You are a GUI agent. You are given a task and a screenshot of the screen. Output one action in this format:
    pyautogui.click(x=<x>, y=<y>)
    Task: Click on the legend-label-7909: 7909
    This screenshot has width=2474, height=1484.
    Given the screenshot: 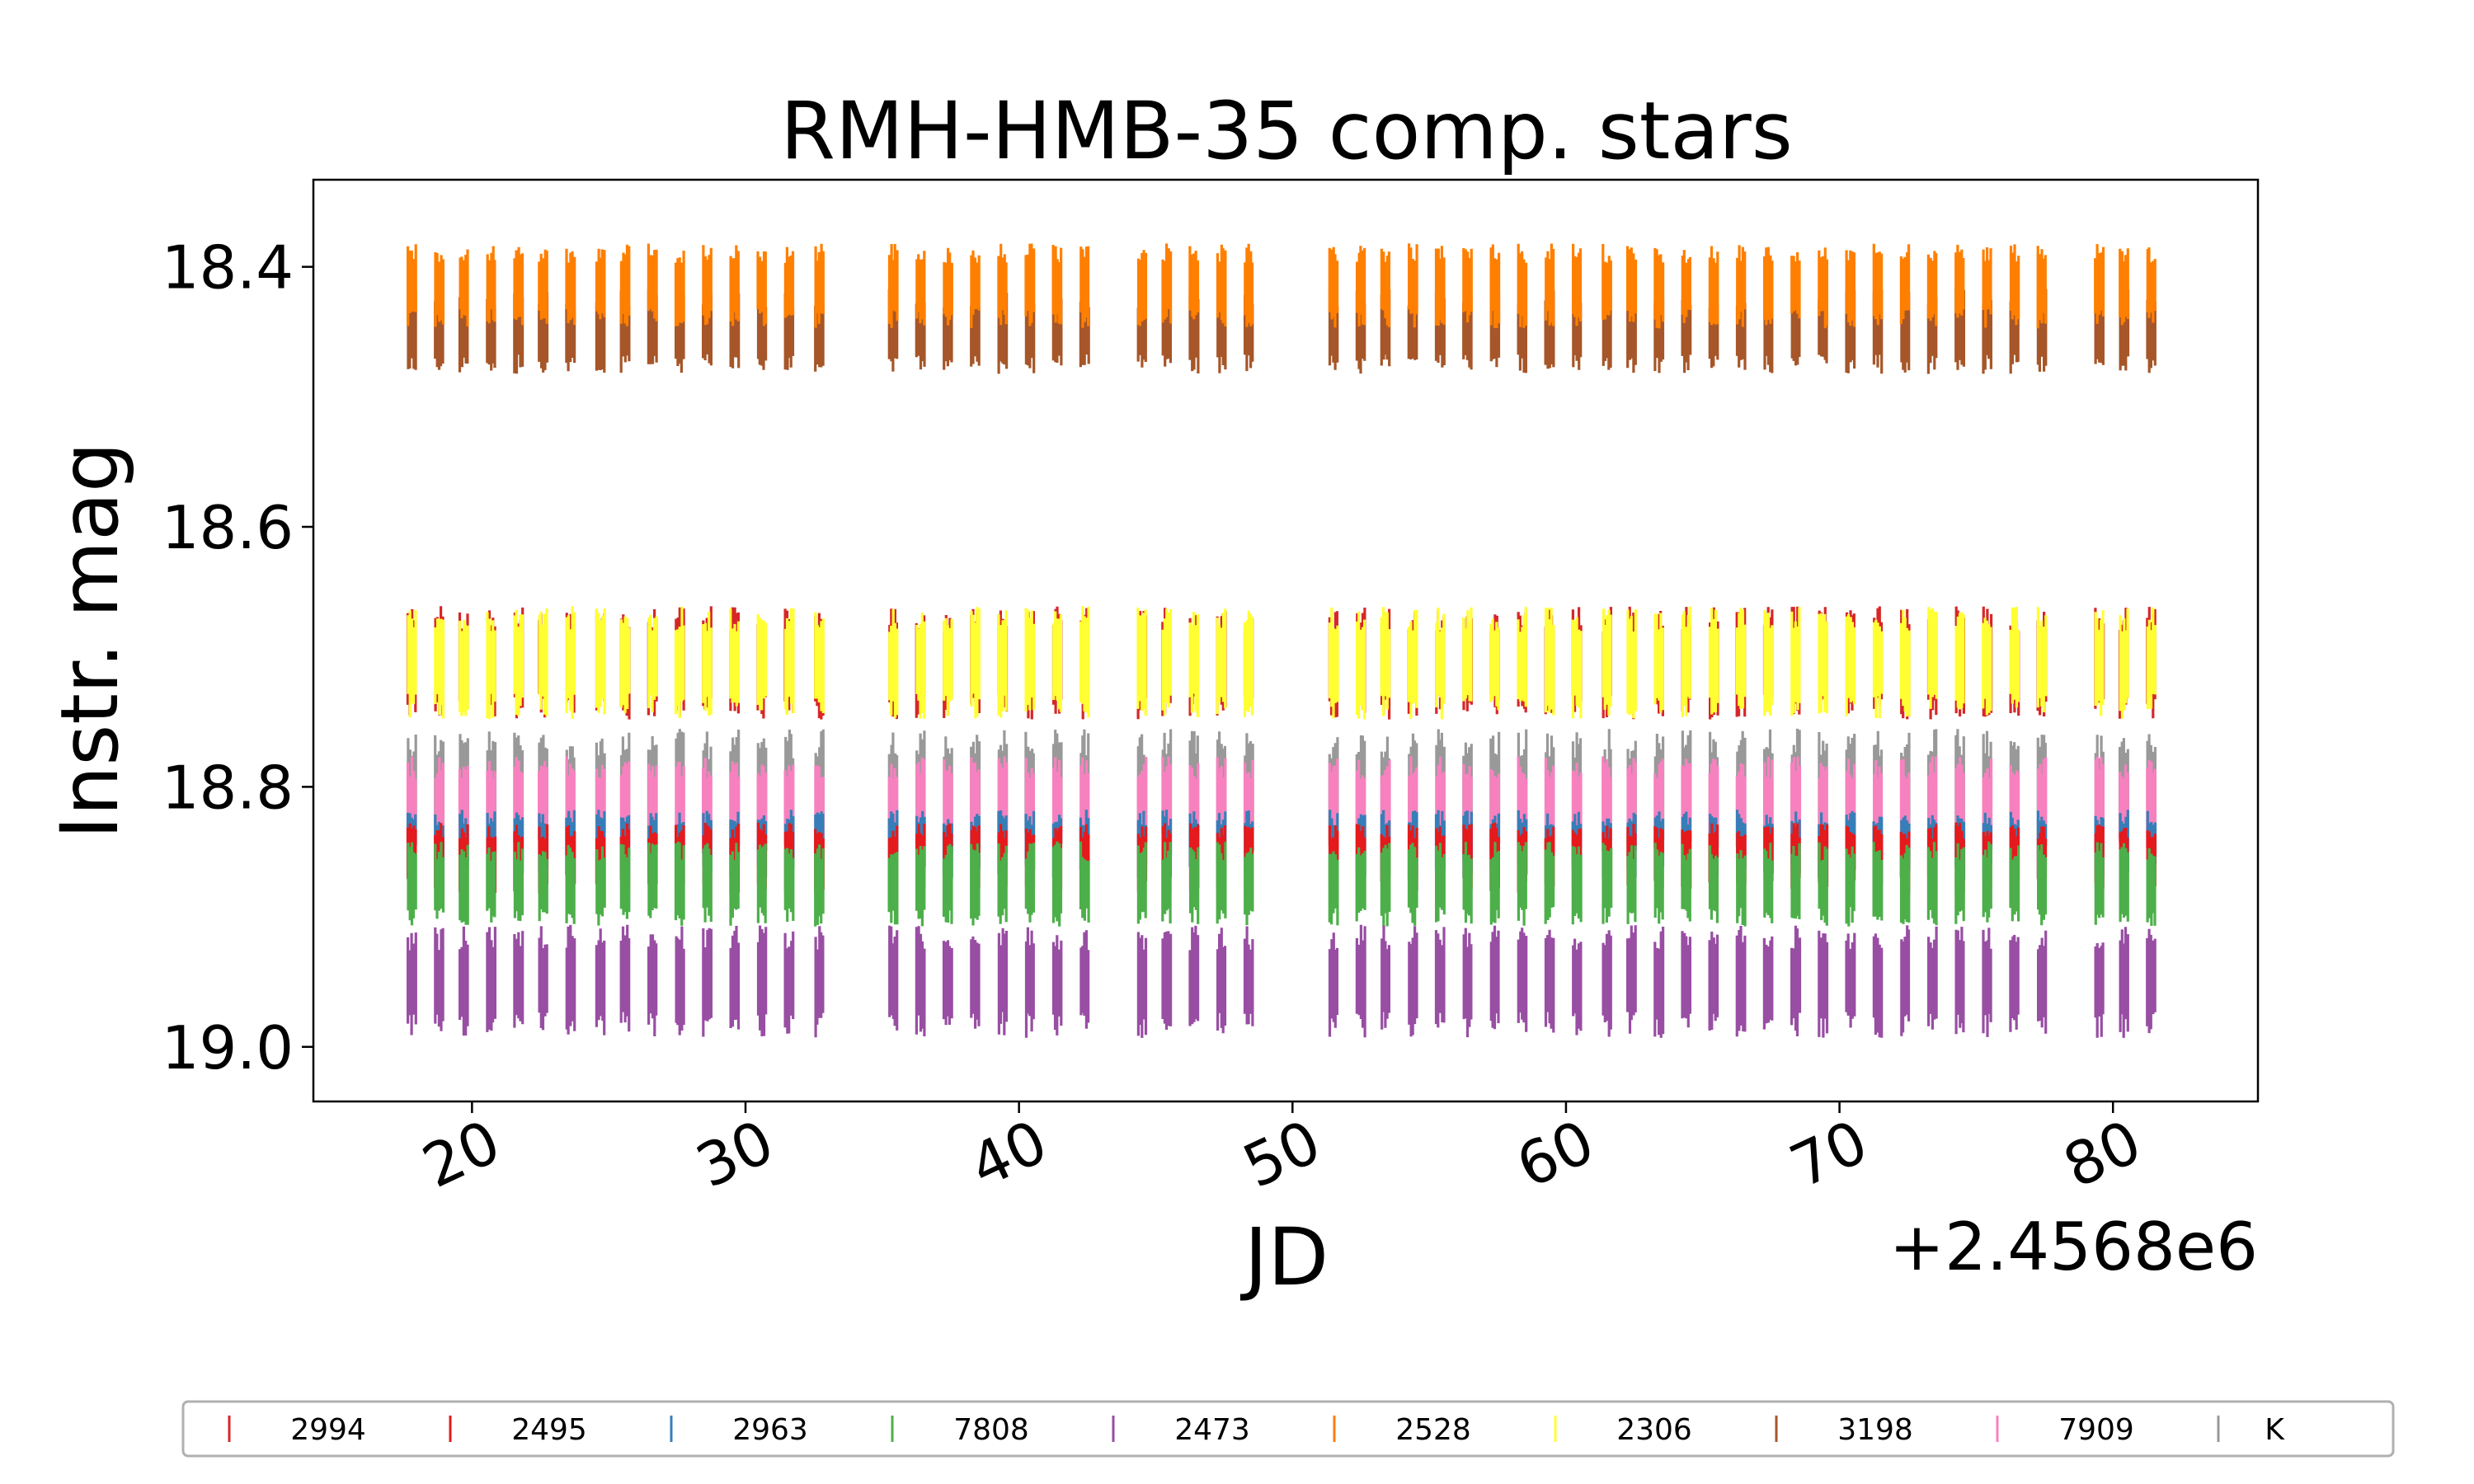 What is the action you would take?
    pyautogui.click(x=2096, y=1430)
    